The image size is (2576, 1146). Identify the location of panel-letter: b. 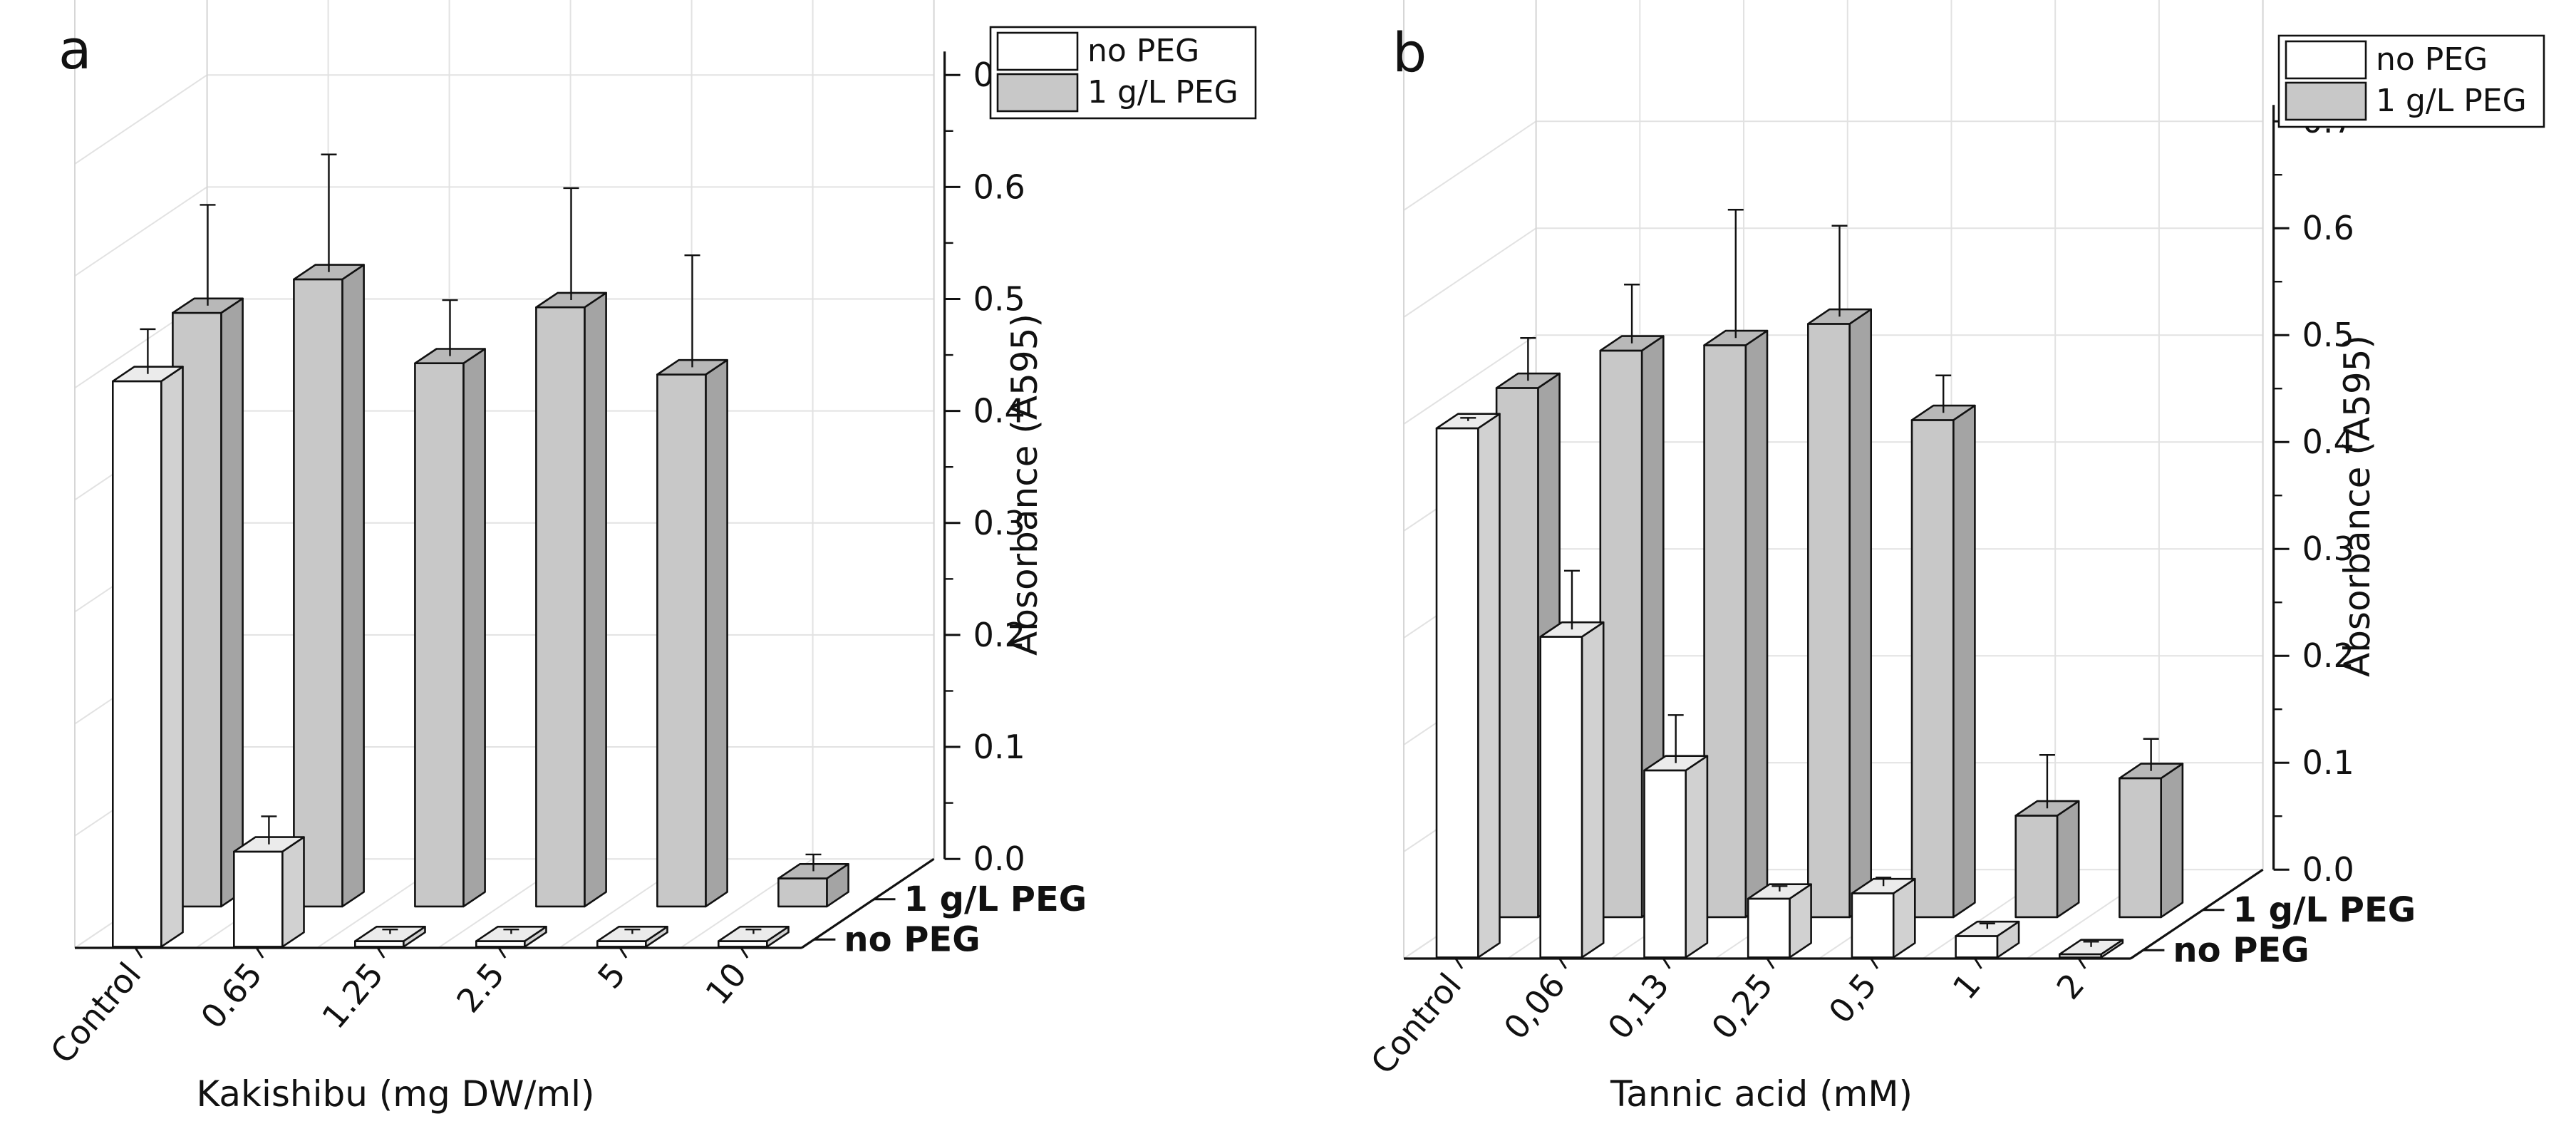
(1410, 52).